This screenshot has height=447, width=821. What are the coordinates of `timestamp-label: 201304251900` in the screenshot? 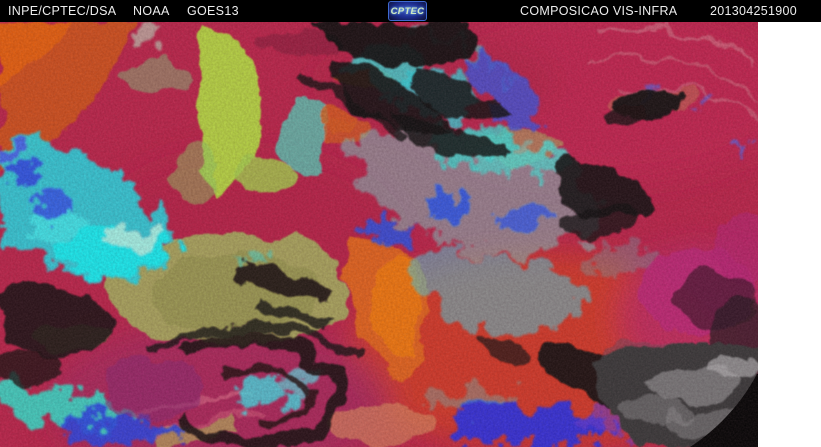 It's located at (754, 11).